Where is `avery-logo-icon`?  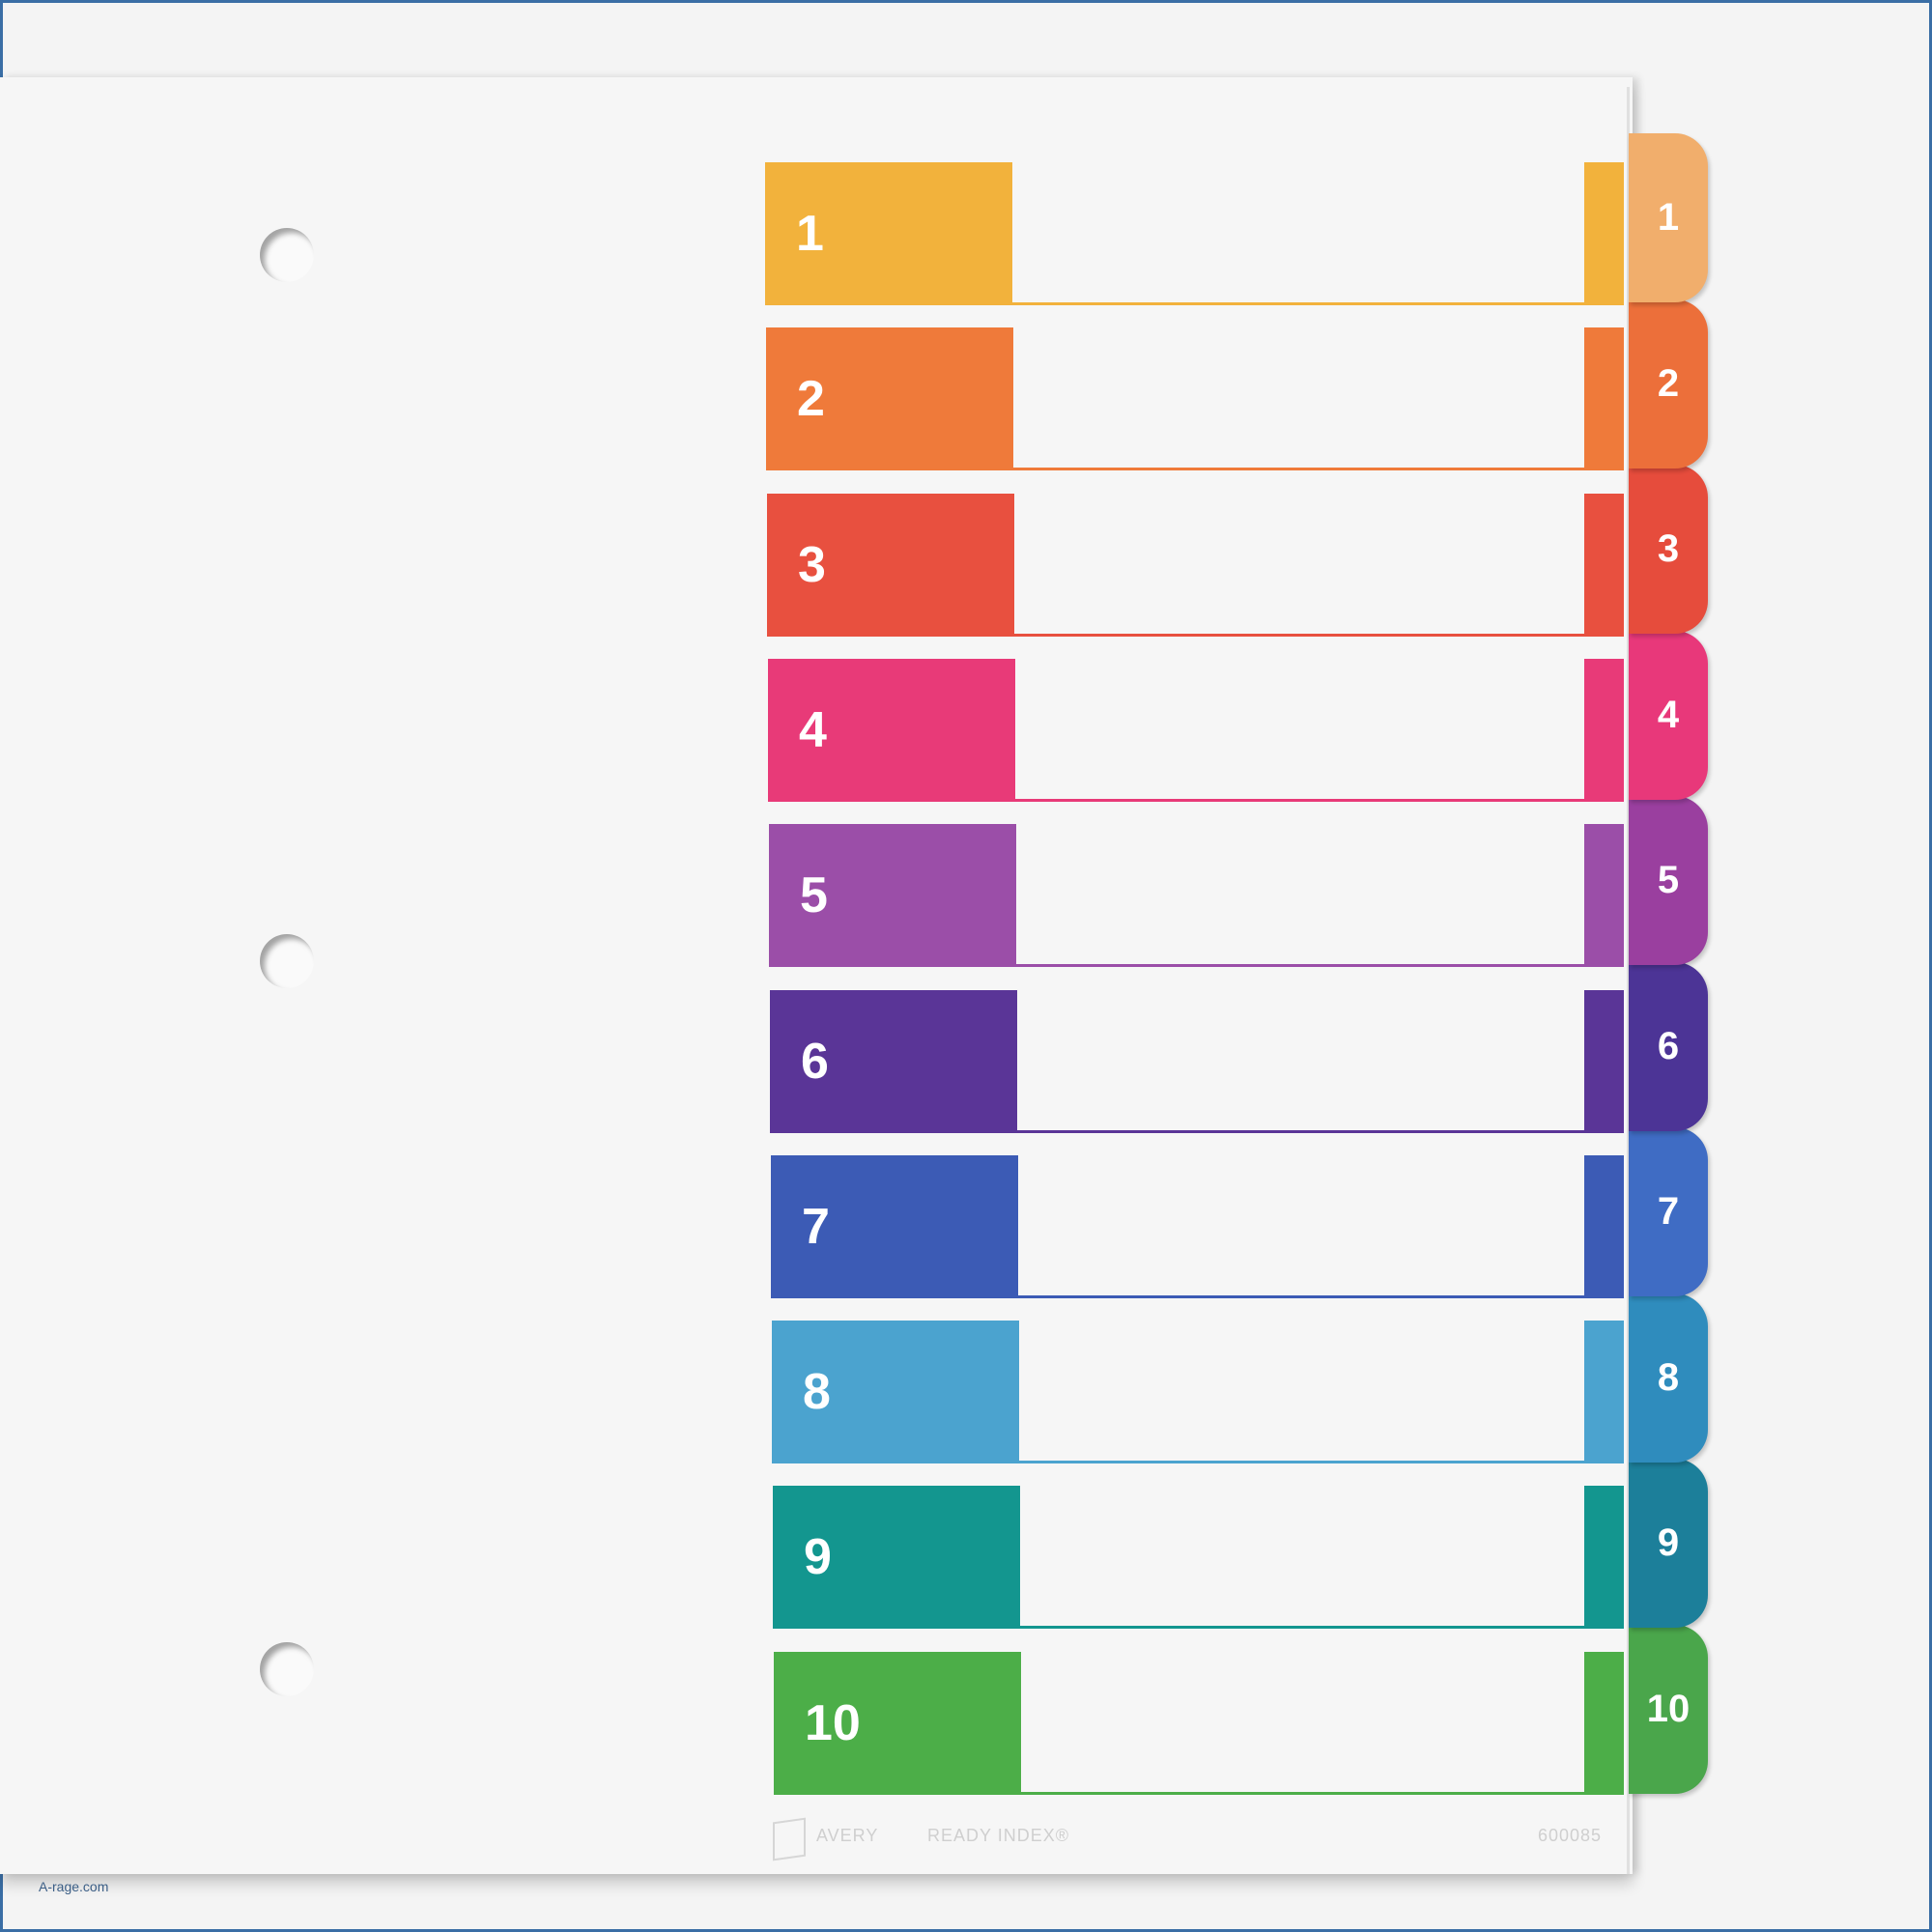 avery-logo-icon is located at coordinates (789, 1839).